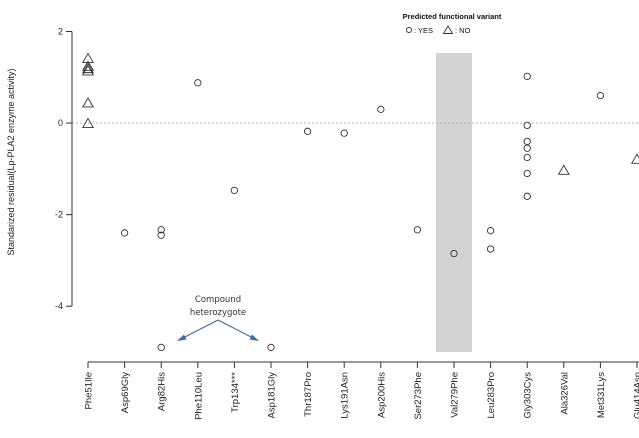 The image size is (639, 438). Describe the element at coordinates (528, 395) in the screenshot. I see `x-tick-label: Gly303Cys` at that location.